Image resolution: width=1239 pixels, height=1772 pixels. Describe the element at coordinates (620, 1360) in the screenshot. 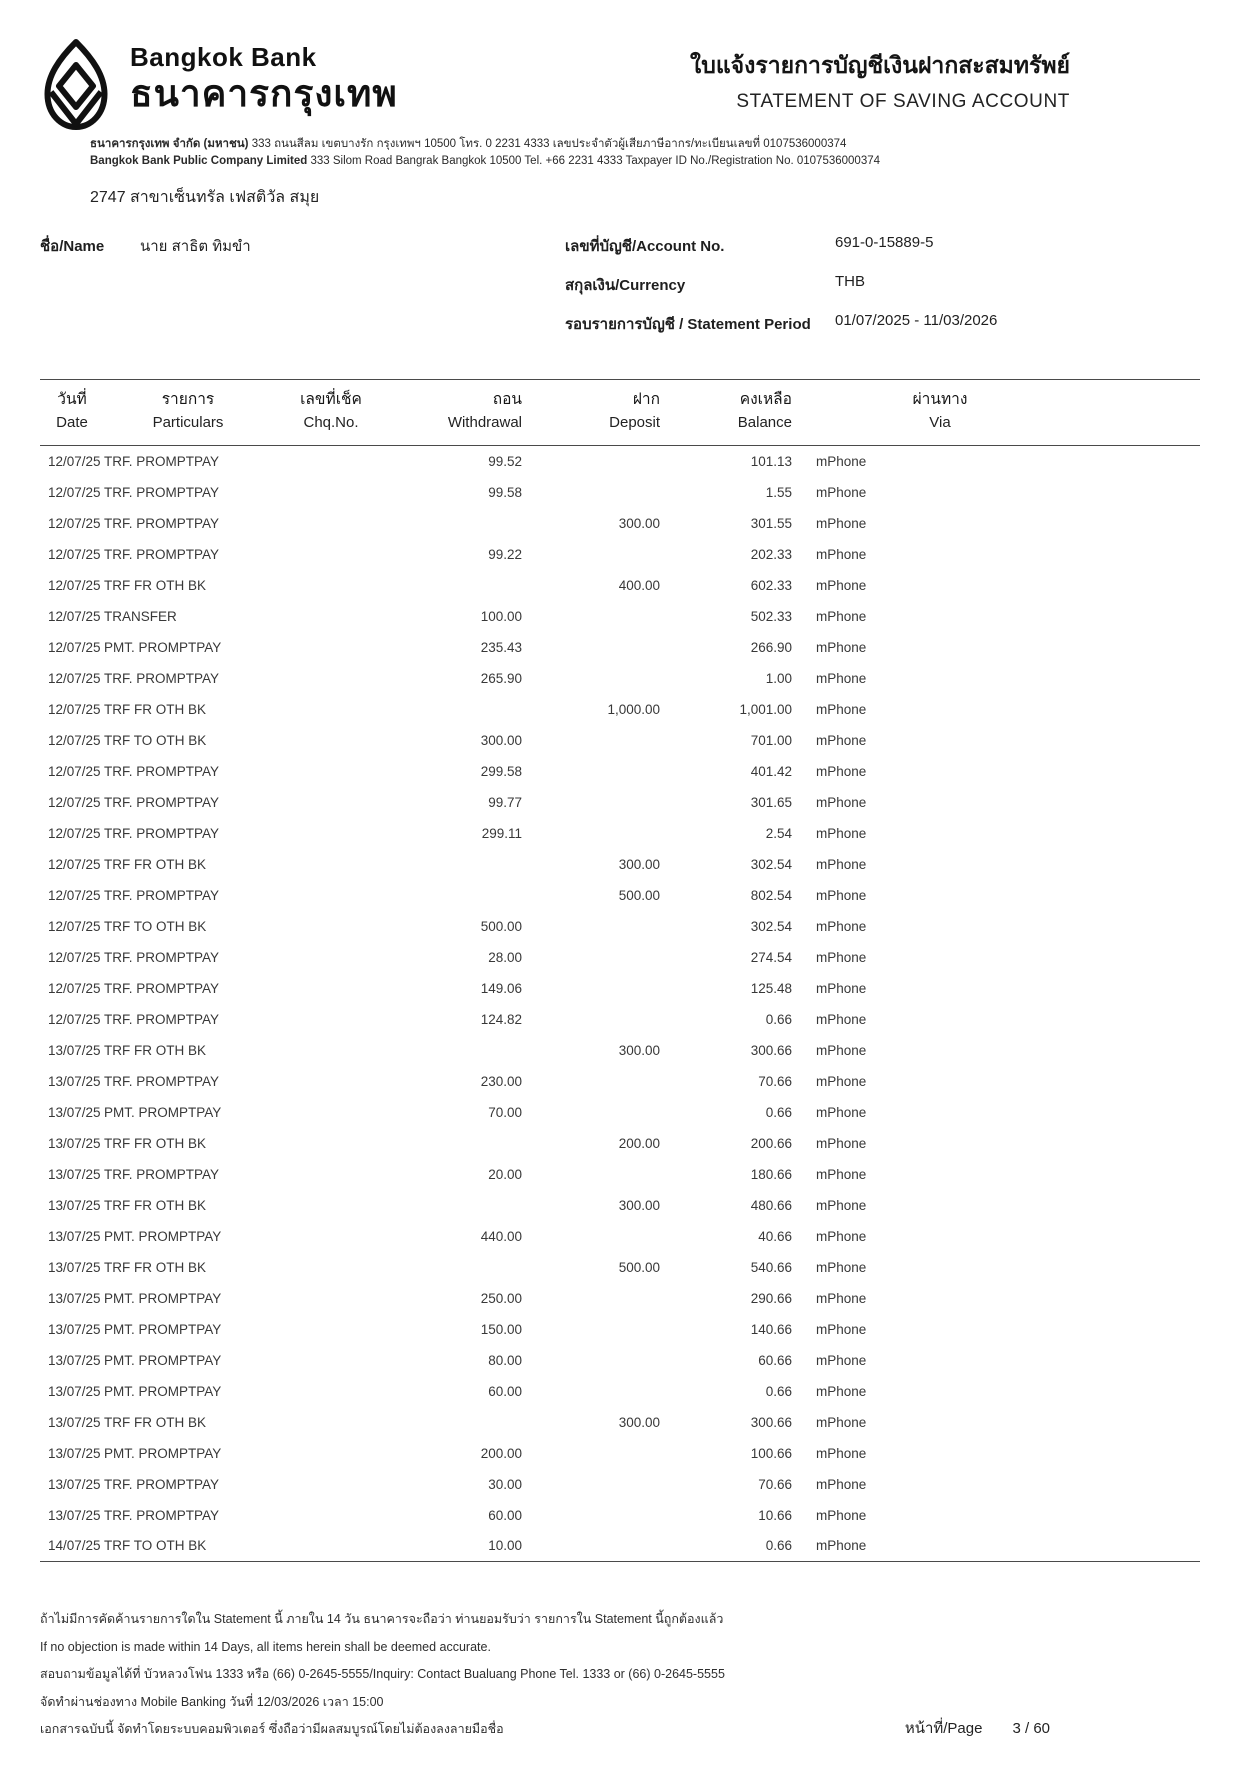

I see `table-row: 13/07/25 PMT. PROMPTPAY 80.00 60.66 mPhone` at that location.